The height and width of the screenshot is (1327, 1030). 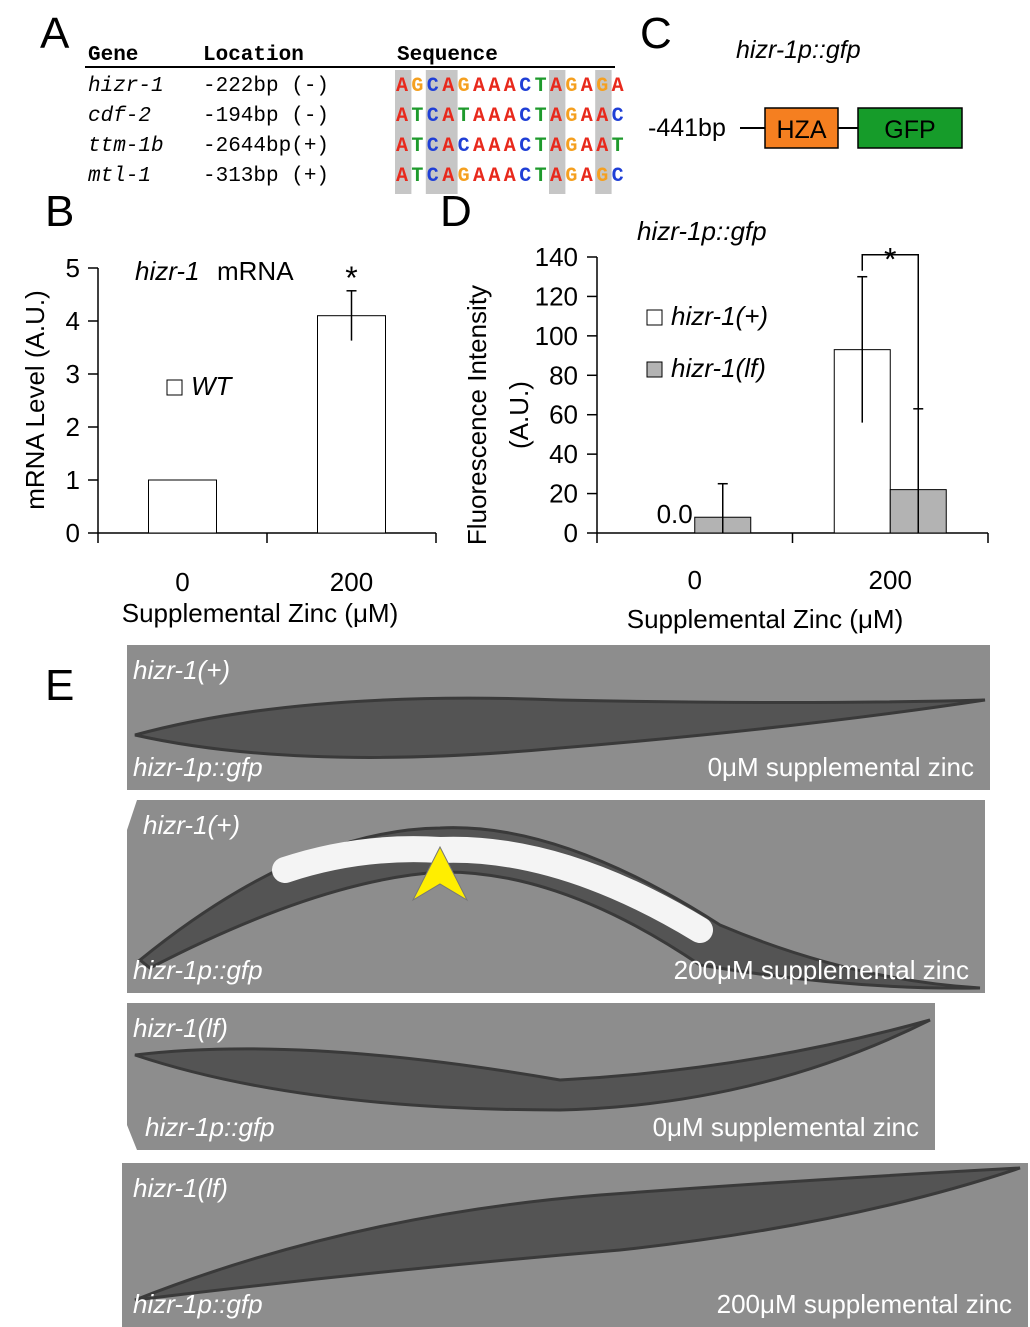 I want to click on significance-bracket, so click(x=890, y=331).